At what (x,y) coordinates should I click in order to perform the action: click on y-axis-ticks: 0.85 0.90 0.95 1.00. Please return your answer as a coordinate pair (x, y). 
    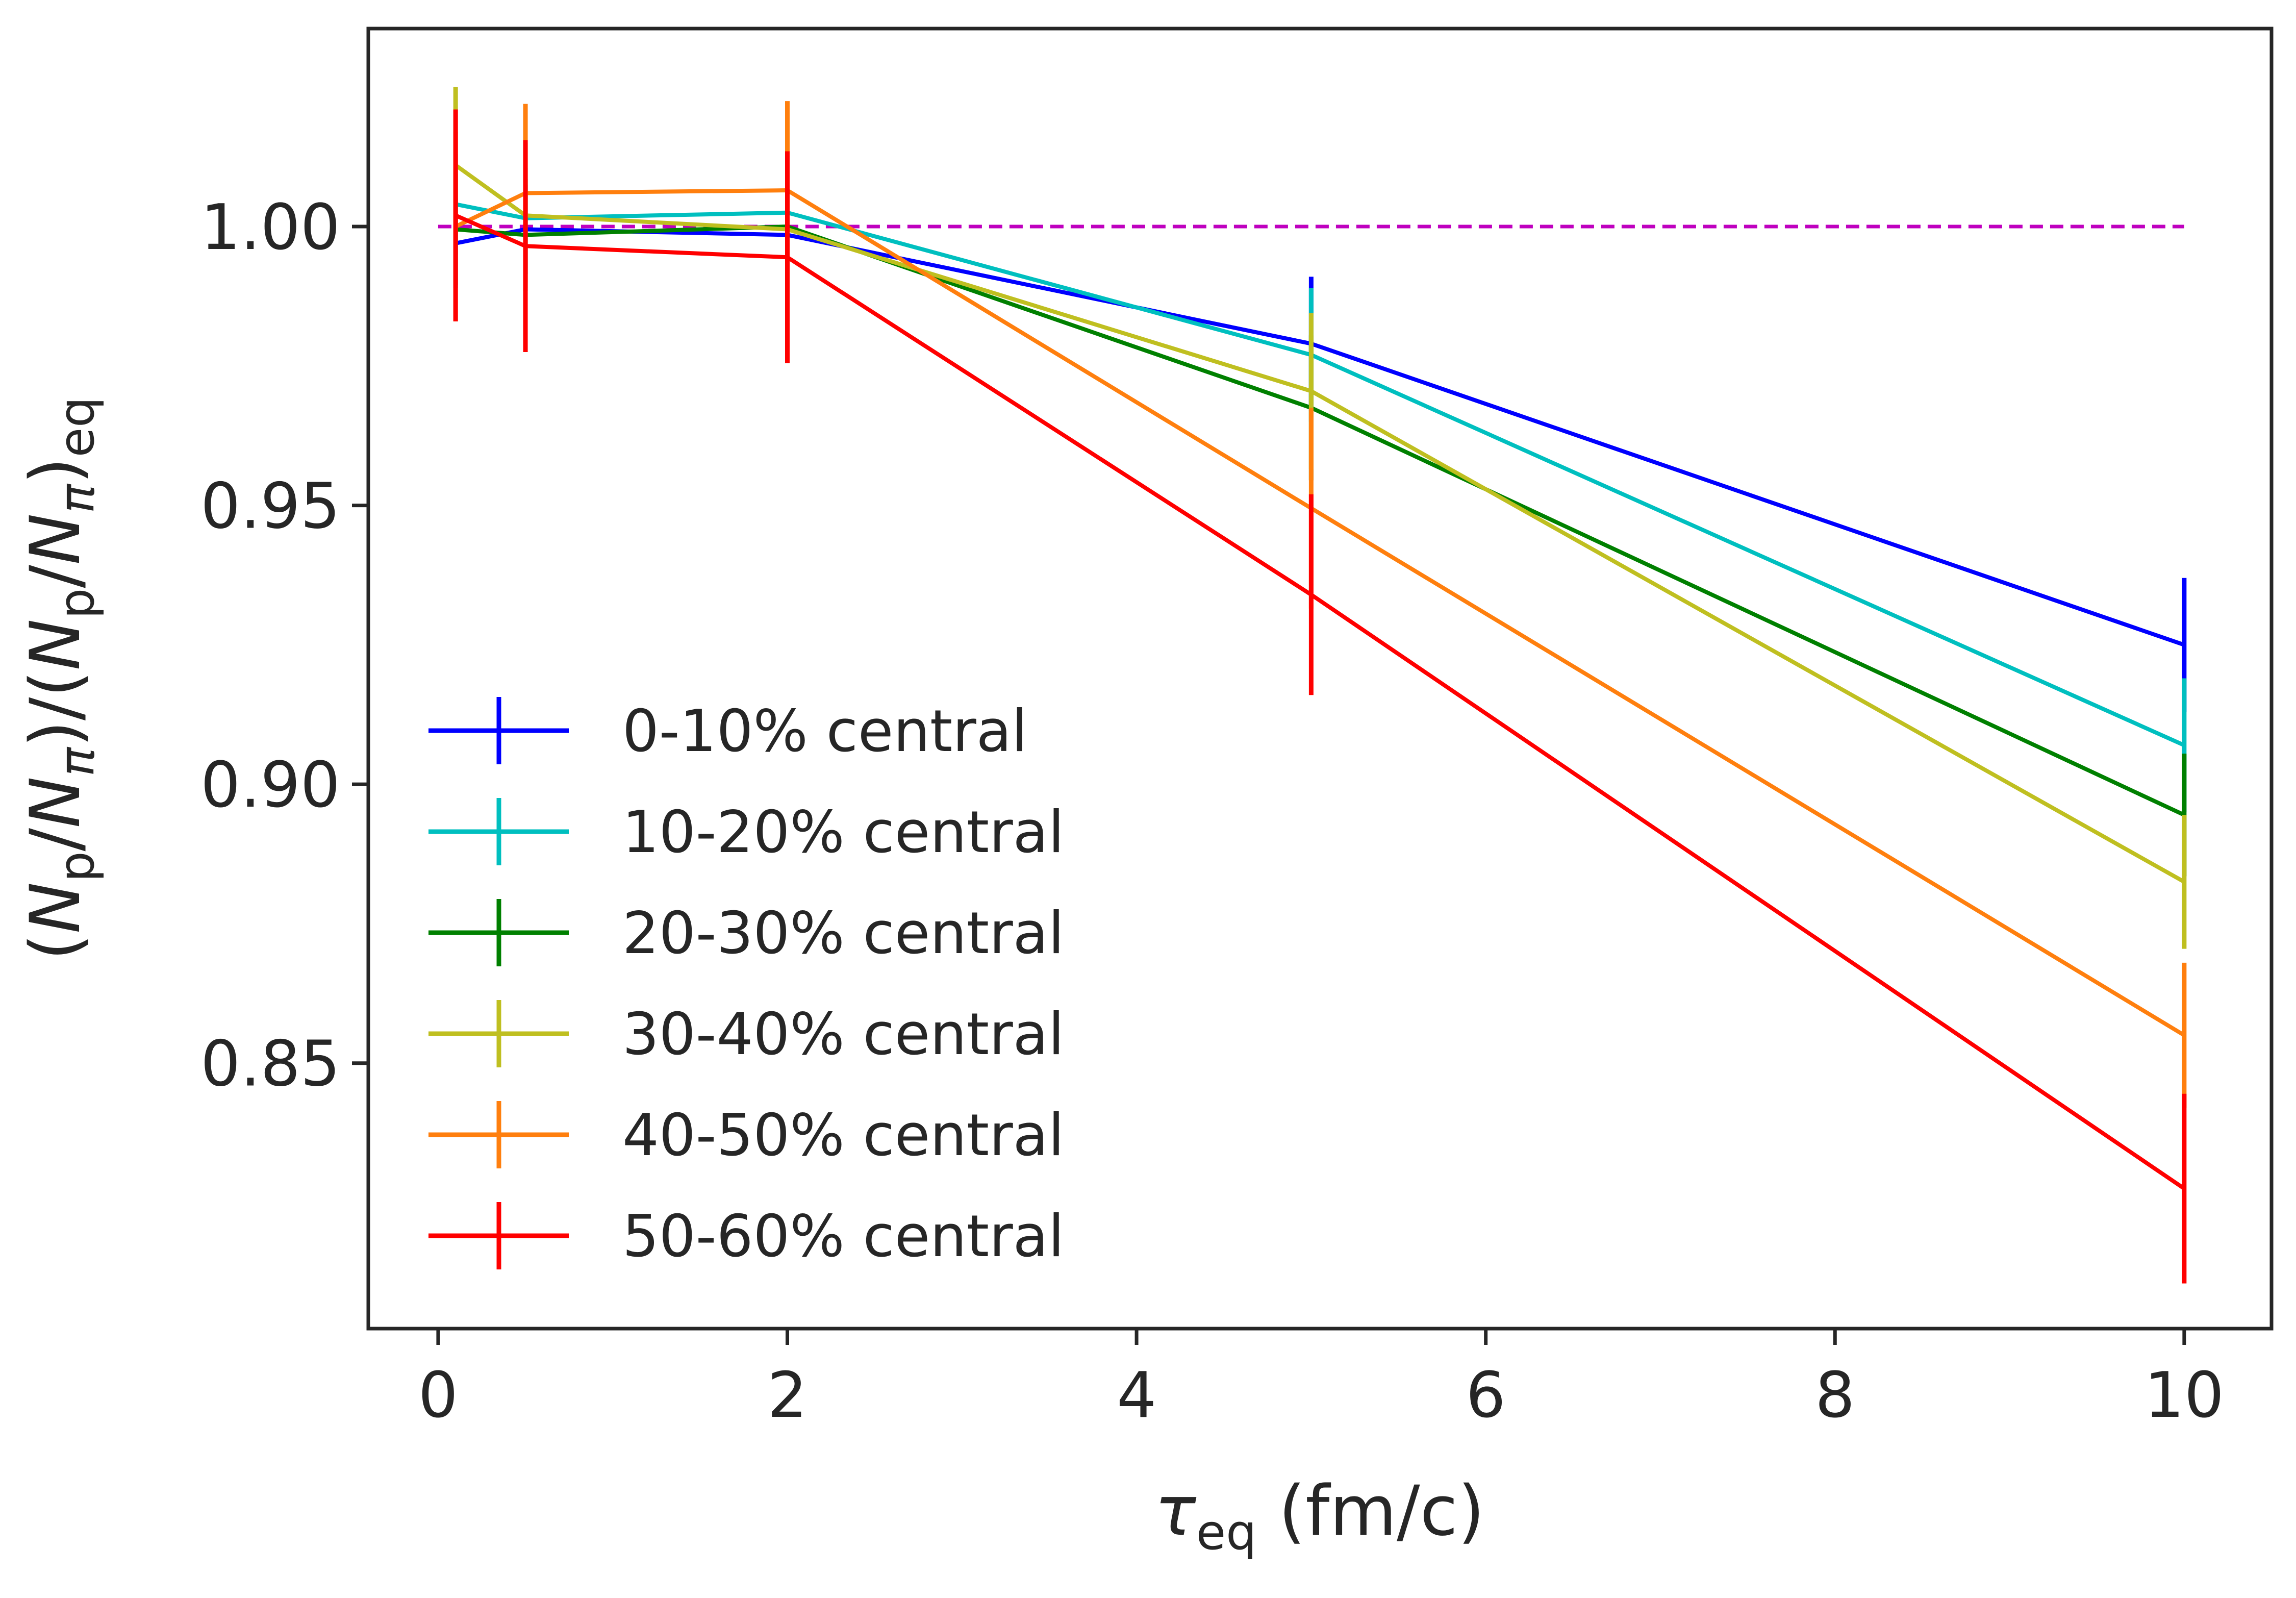
    Looking at the image, I should click on (284, 646).